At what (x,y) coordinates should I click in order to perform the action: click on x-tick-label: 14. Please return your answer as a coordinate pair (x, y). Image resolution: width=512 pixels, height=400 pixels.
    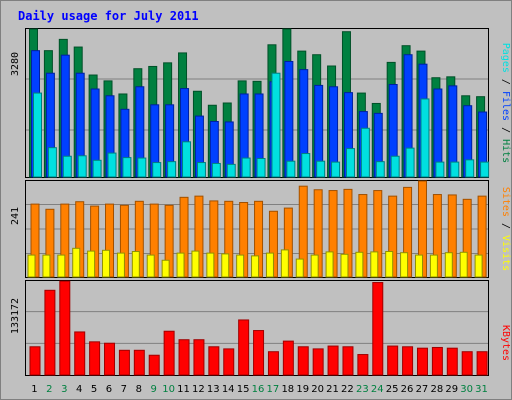
    Looking at the image, I should click on (228, 389).